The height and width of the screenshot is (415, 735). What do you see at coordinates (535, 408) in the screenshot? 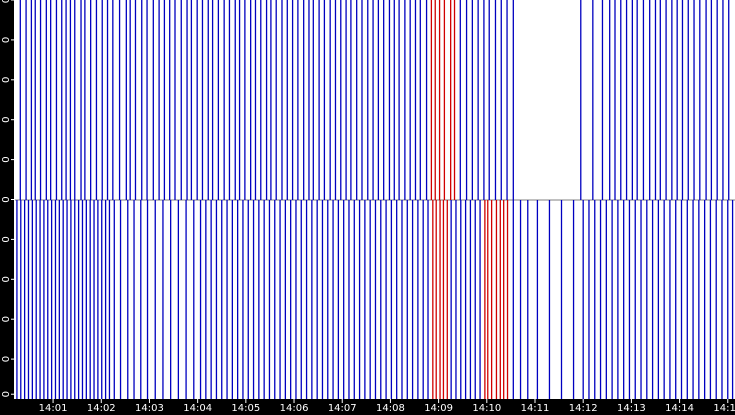
I see `x-tick-label: 14:11` at bounding box center [535, 408].